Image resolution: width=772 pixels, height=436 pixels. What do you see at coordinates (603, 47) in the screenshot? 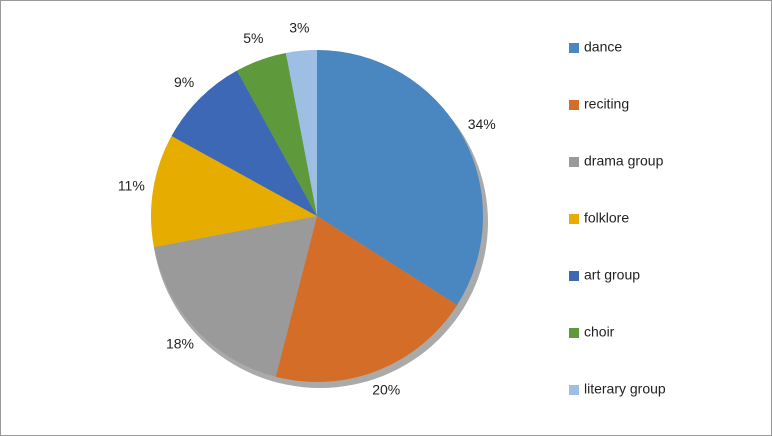
I see `legend-label: dance` at bounding box center [603, 47].